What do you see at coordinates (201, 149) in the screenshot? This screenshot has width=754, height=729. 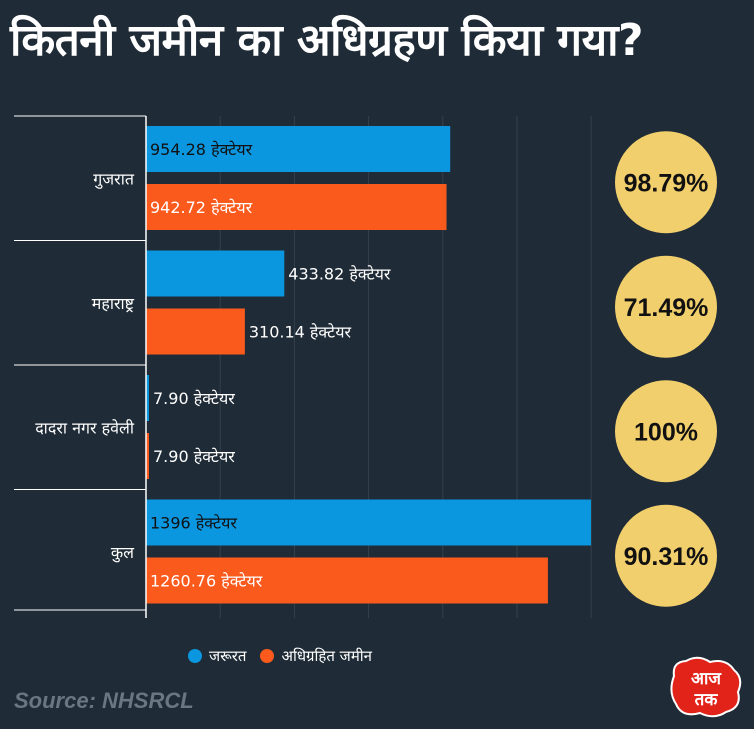 I see `data-label: 954.28 हेक्टेयर` at bounding box center [201, 149].